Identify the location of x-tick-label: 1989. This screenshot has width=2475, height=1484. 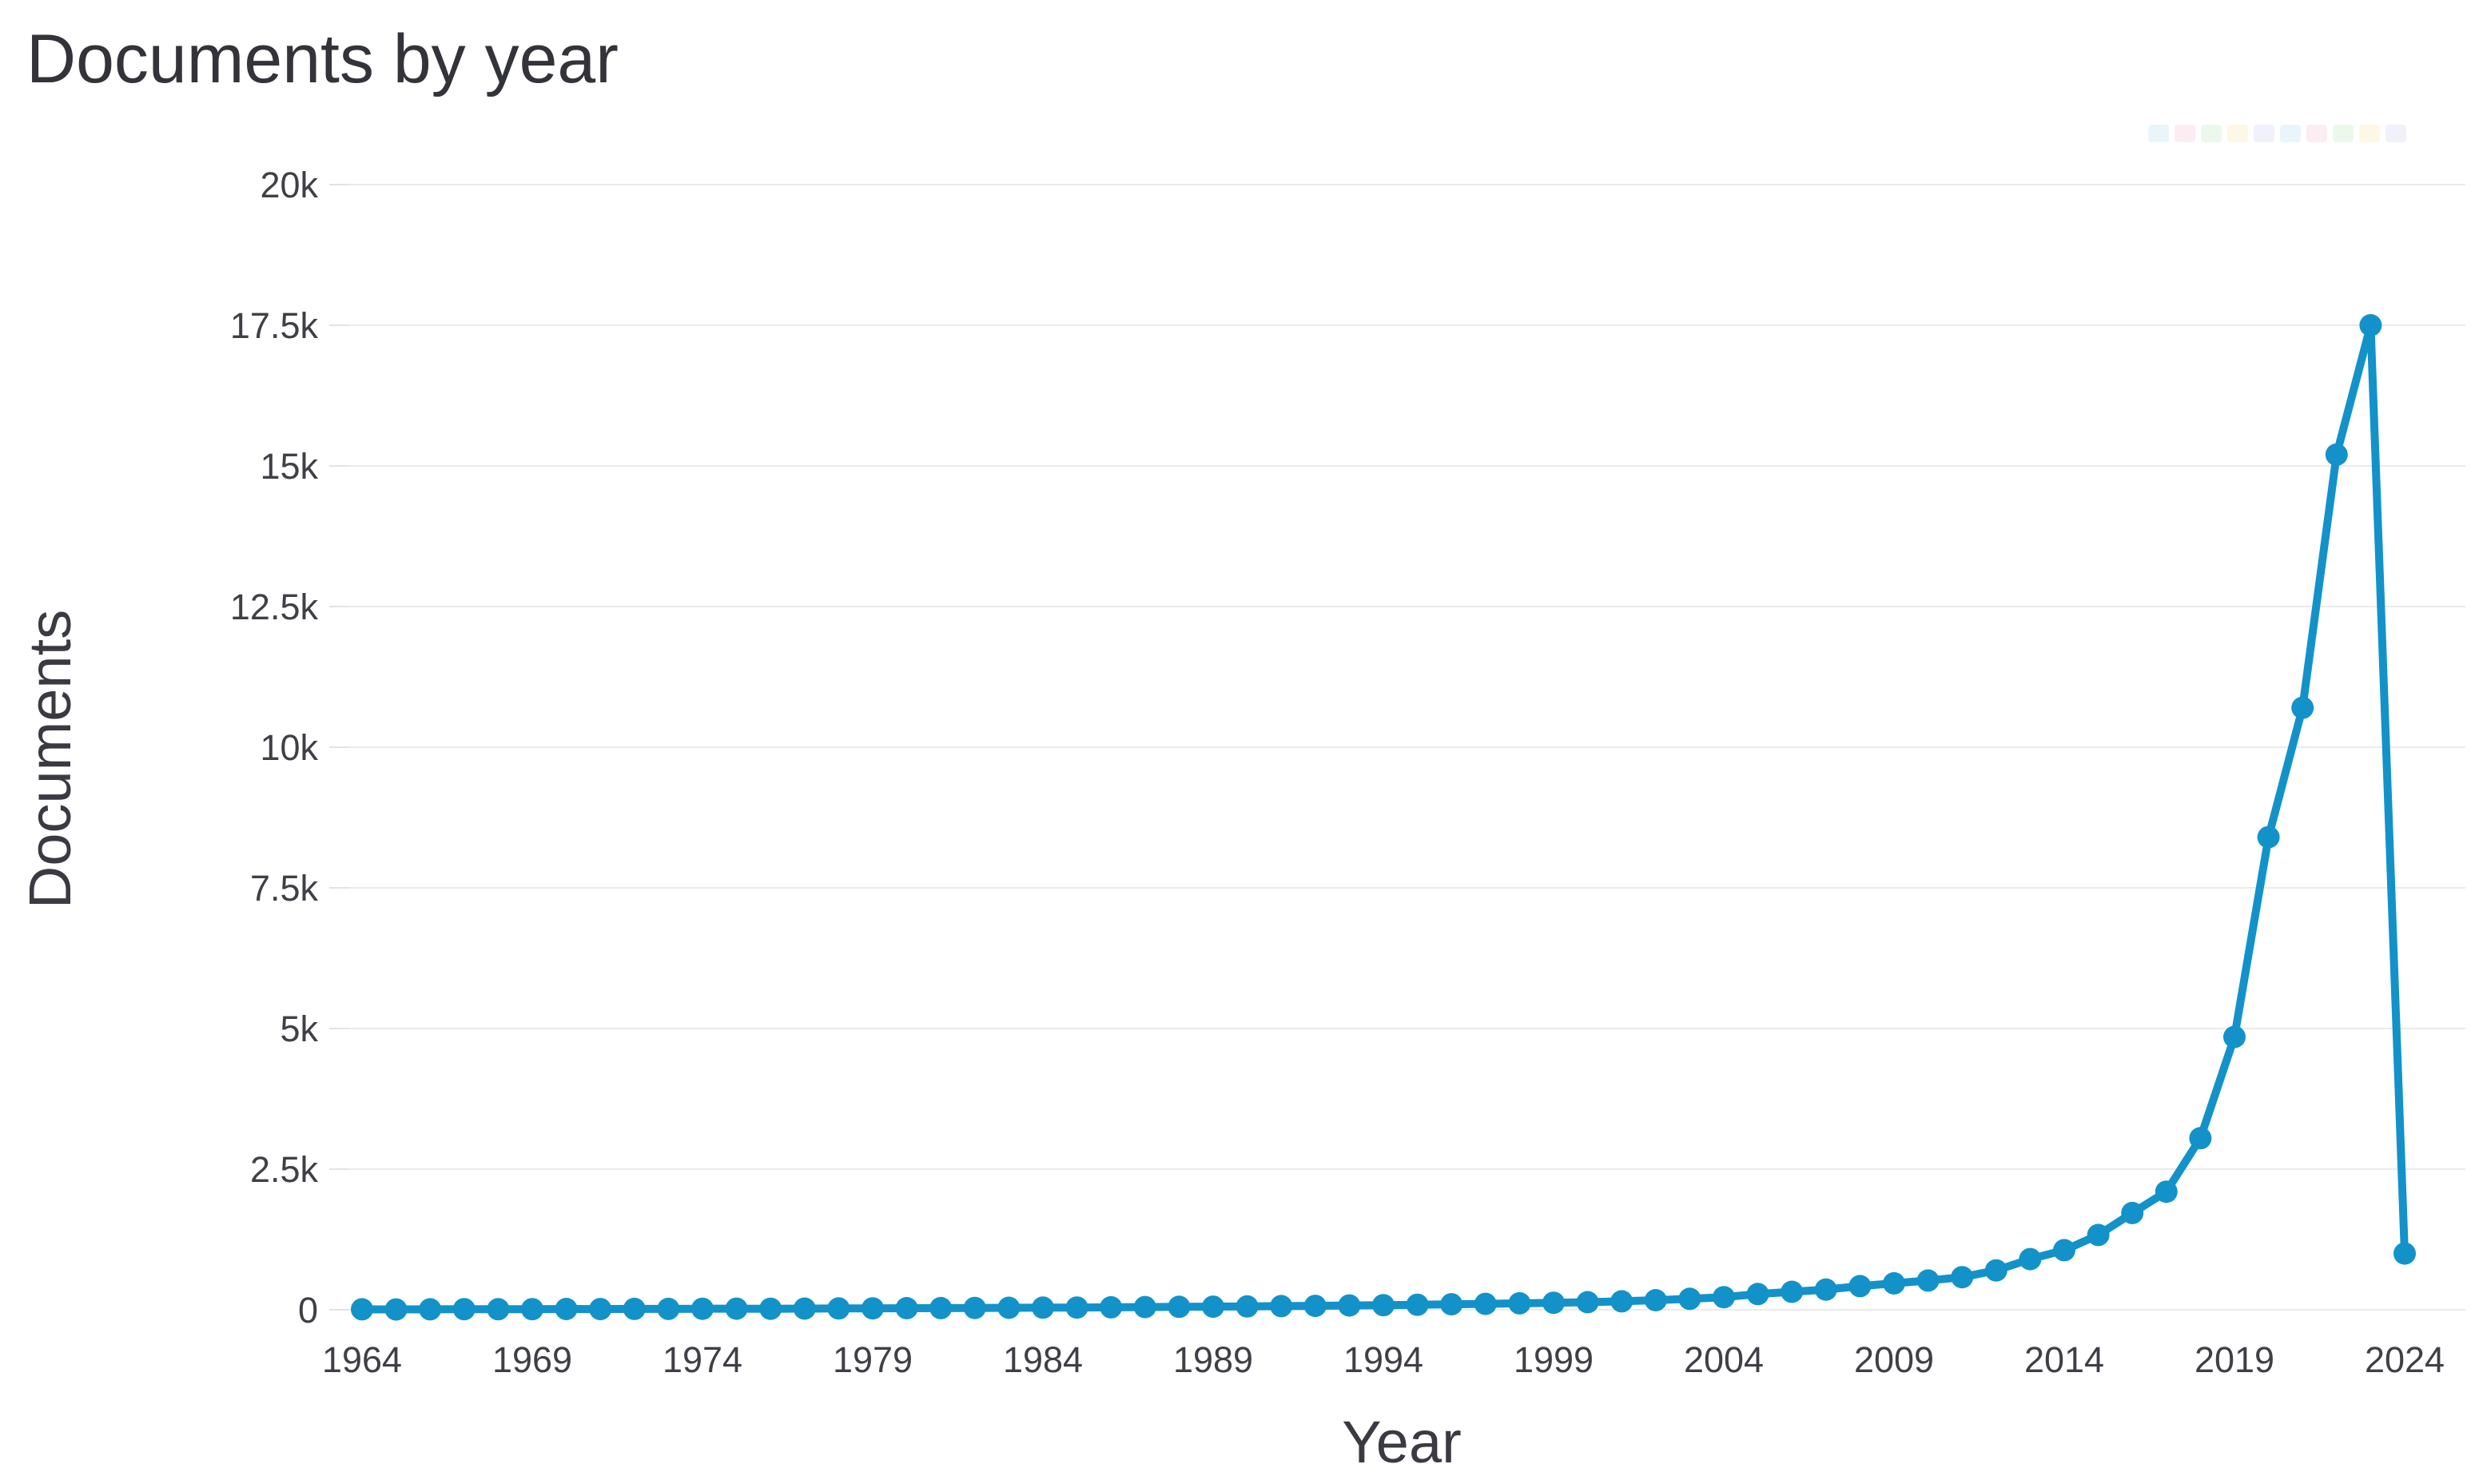
(1213, 1359).